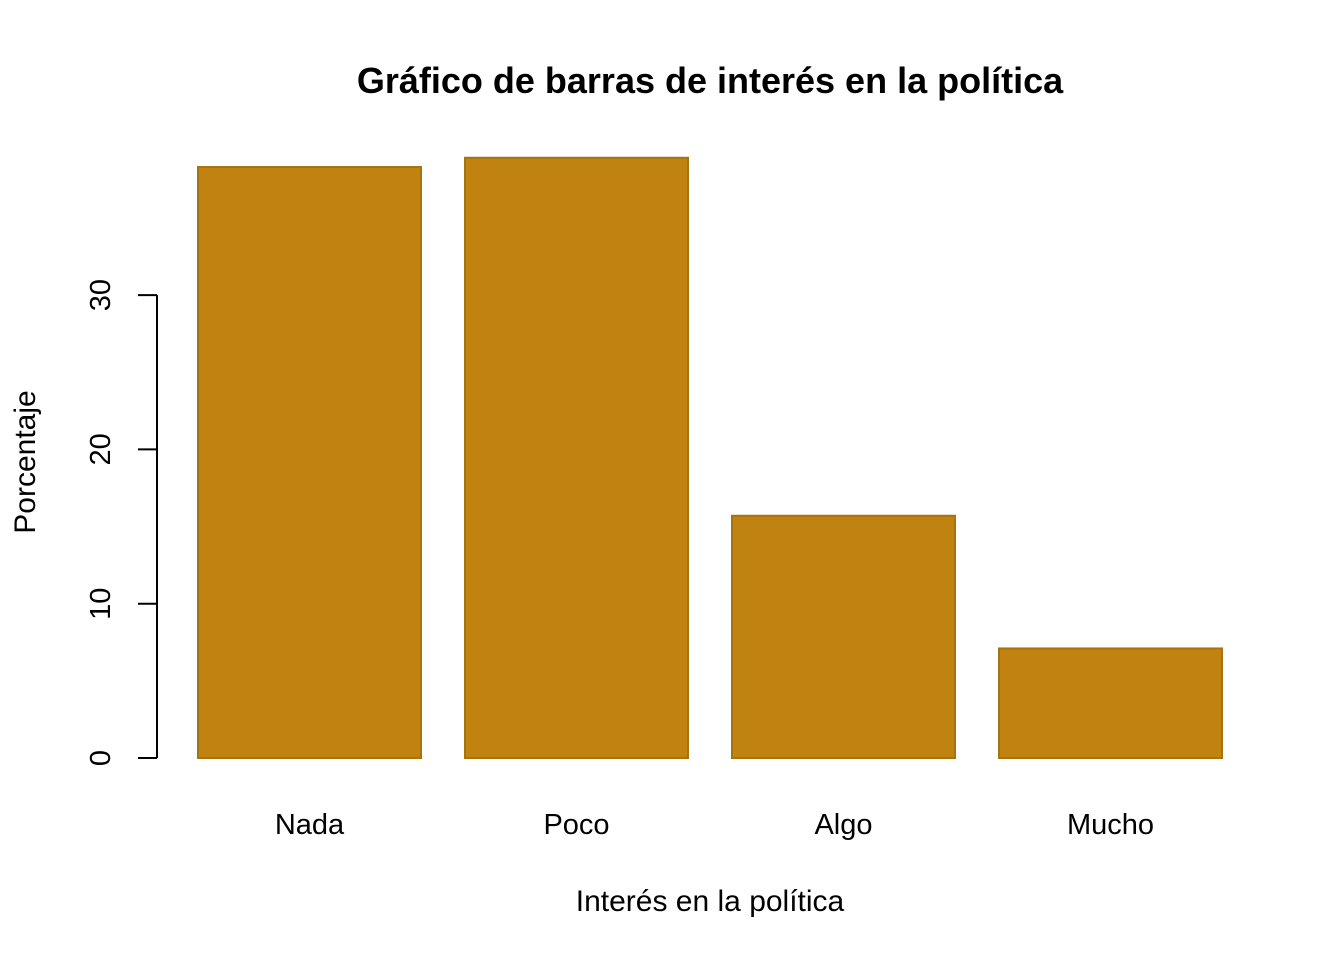 This screenshot has height=960, width=1344. I want to click on y-tick-label: 10, so click(101, 604).